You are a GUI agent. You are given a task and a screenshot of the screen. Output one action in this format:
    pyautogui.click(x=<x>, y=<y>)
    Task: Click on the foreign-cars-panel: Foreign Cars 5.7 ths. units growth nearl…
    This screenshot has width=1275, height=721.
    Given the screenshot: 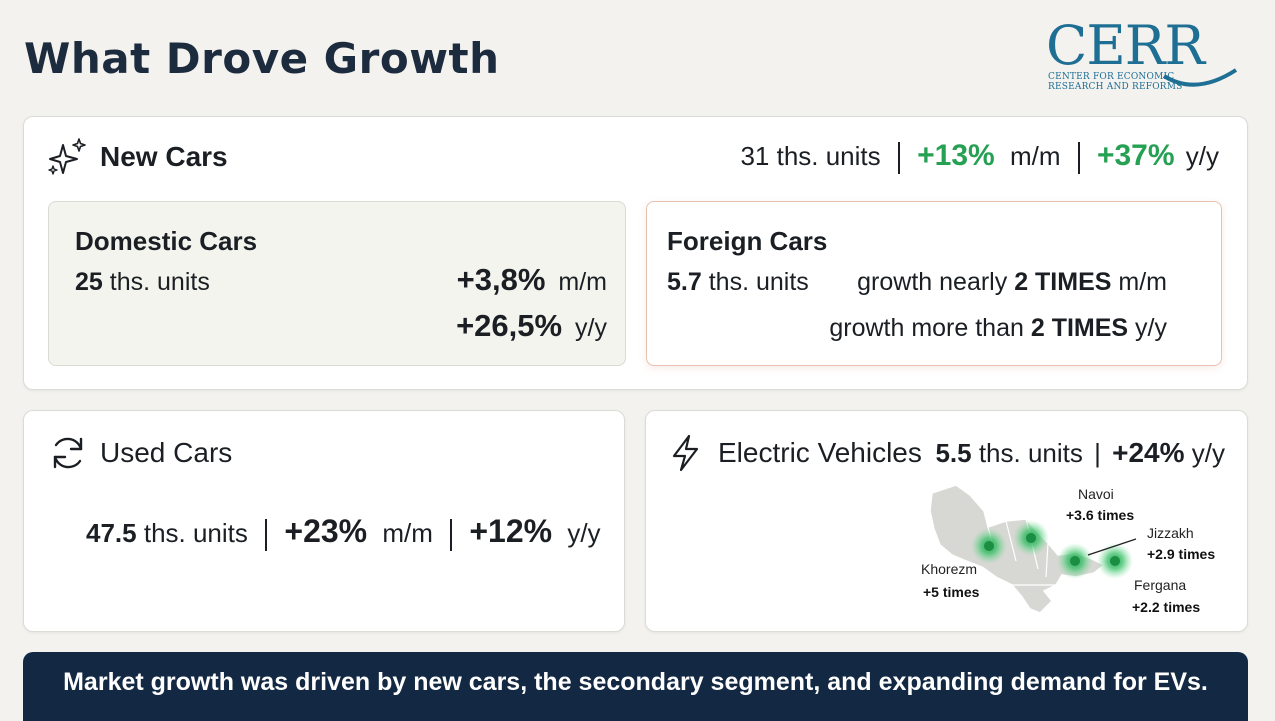 What is the action you would take?
    pyautogui.click(x=934, y=283)
    